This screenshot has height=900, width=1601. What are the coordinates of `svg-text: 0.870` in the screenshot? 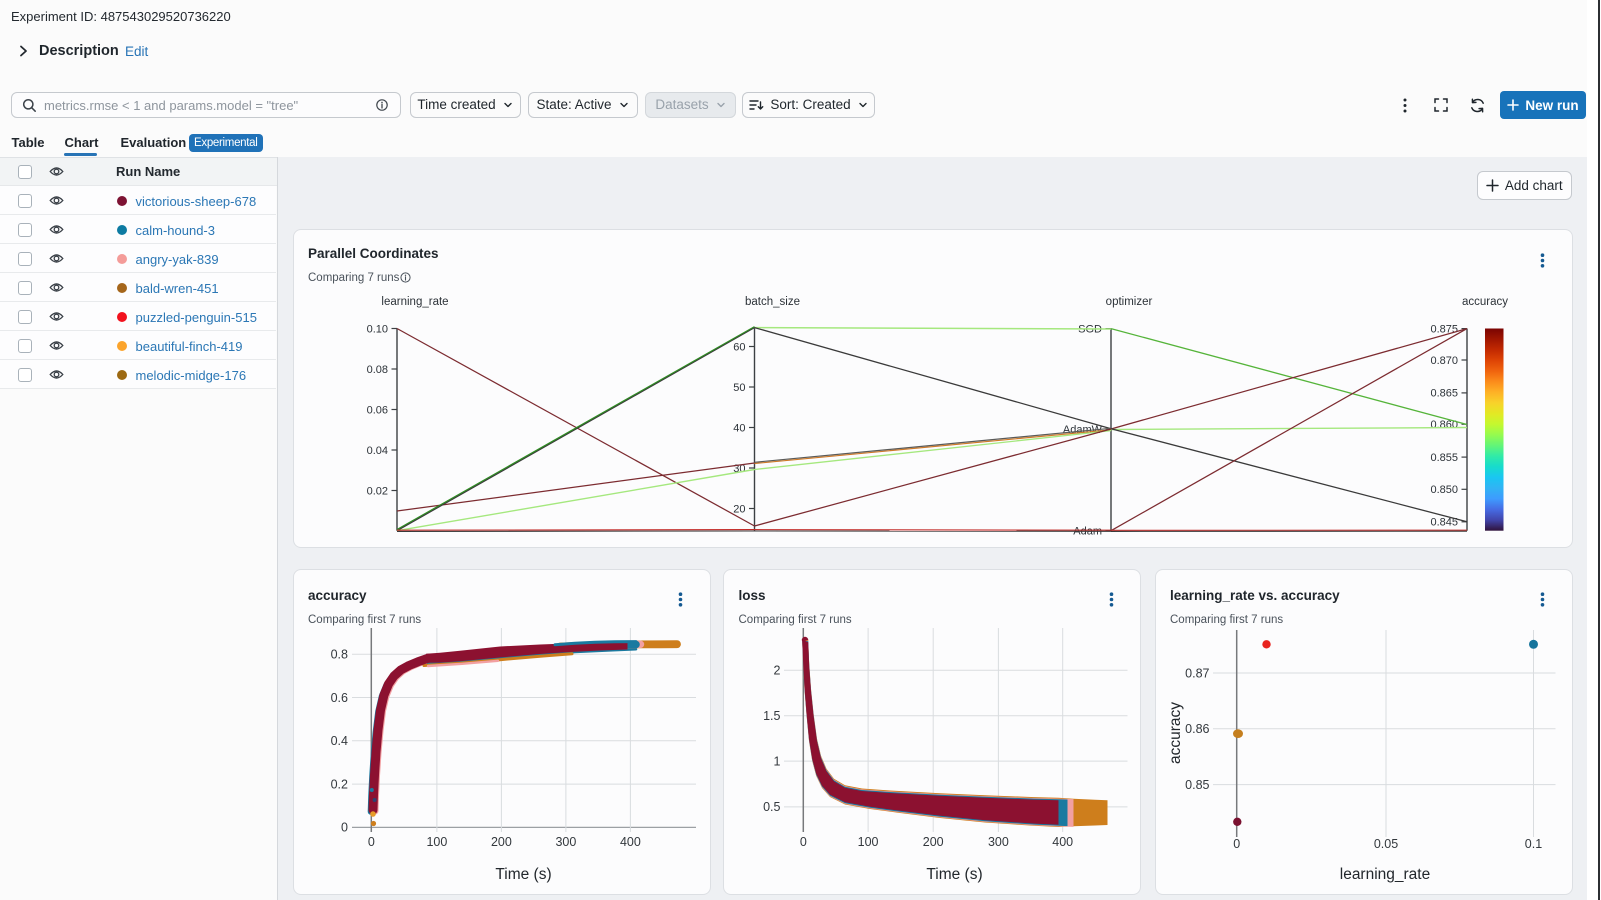 It's located at (1444, 361).